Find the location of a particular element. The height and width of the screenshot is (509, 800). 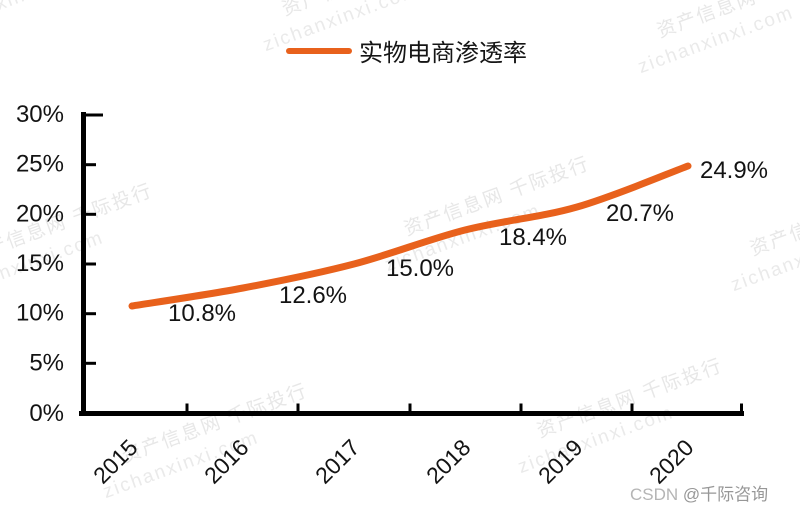

y-axis-ticks is located at coordinates (94, 239).